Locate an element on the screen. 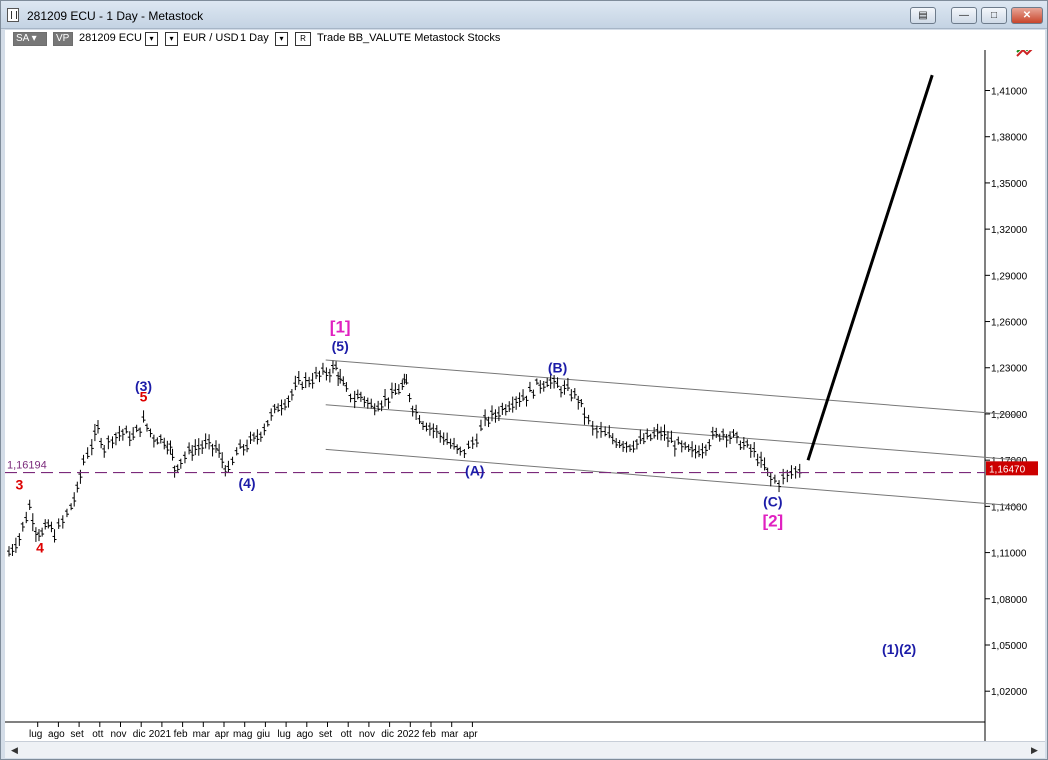 The image size is (1048, 760). sa-button: SA ▾ is located at coordinates (30, 39).